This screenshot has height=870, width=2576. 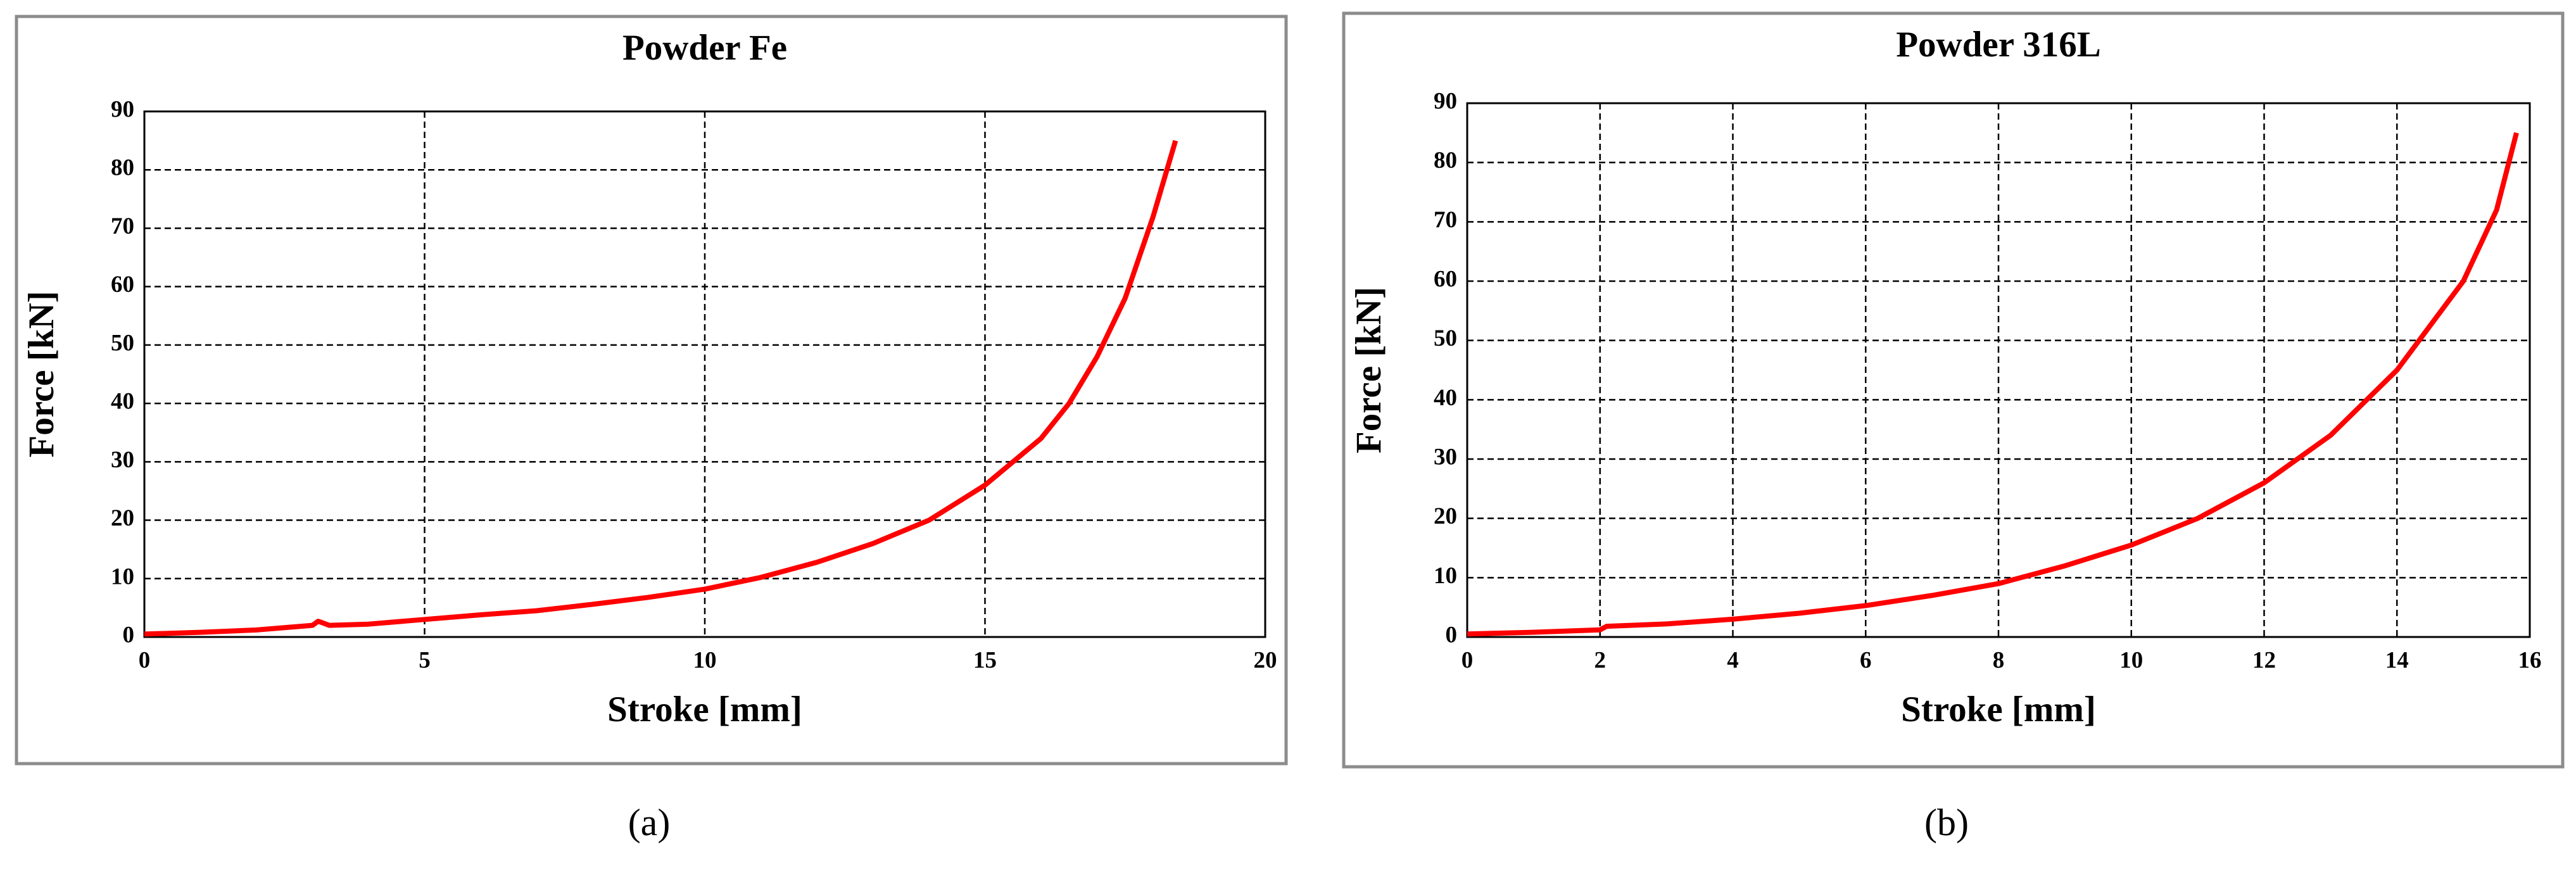 I want to click on x-tick-label: 5, so click(x=425, y=660).